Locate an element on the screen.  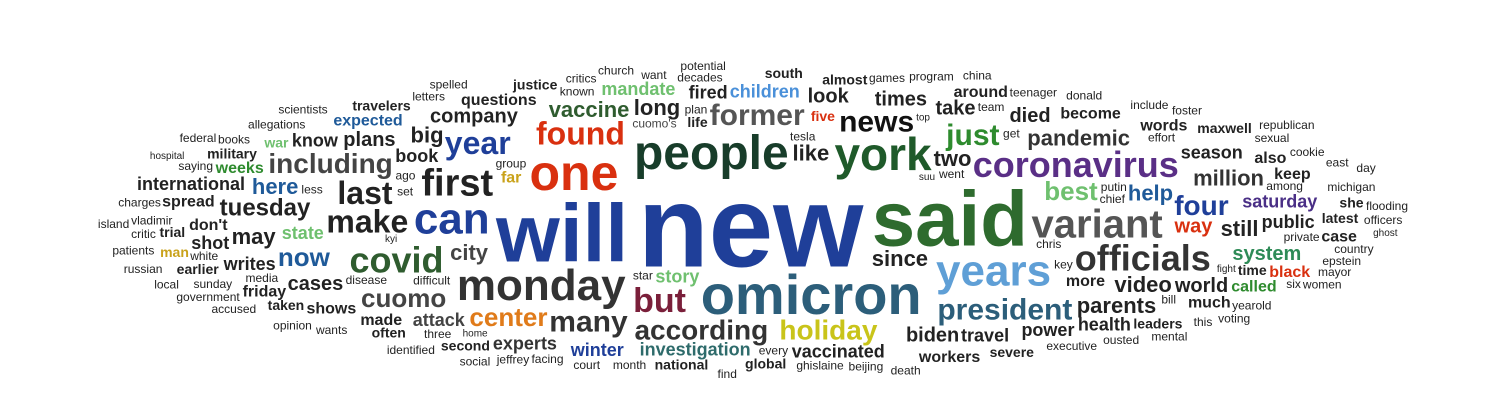
word: friday is located at coordinates (265, 291).